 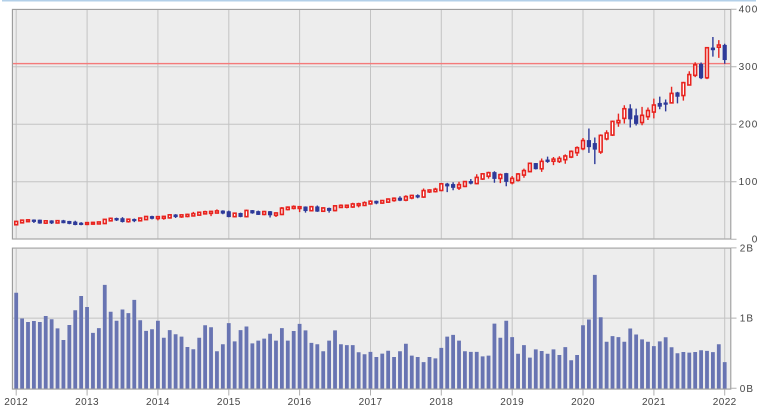 What do you see at coordinates (749, 182) in the screenshot?
I see `svg-text: 100` at bounding box center [749, 182].